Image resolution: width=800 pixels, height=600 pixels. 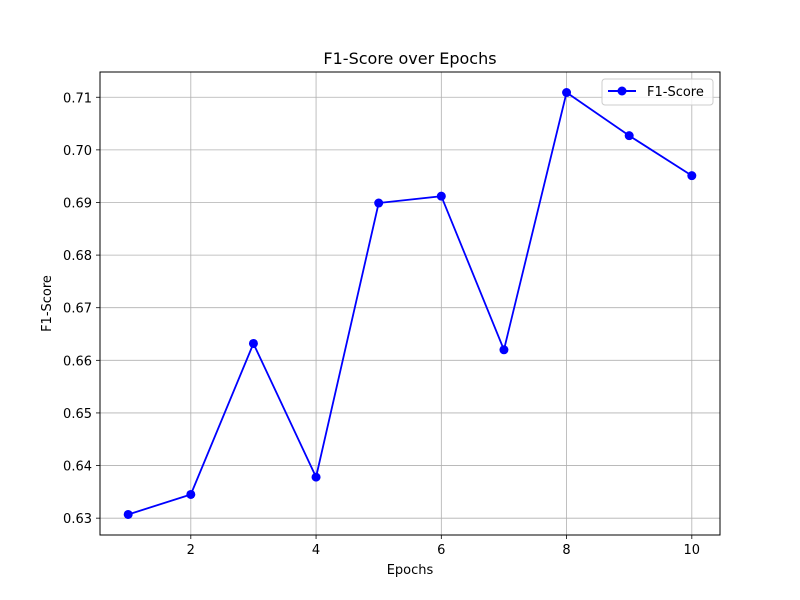 What do you see at coordinates (409, 58) in the screenshot?
I see `chart-title: F1-Score over Epochs` at bounding box center [409, 58].